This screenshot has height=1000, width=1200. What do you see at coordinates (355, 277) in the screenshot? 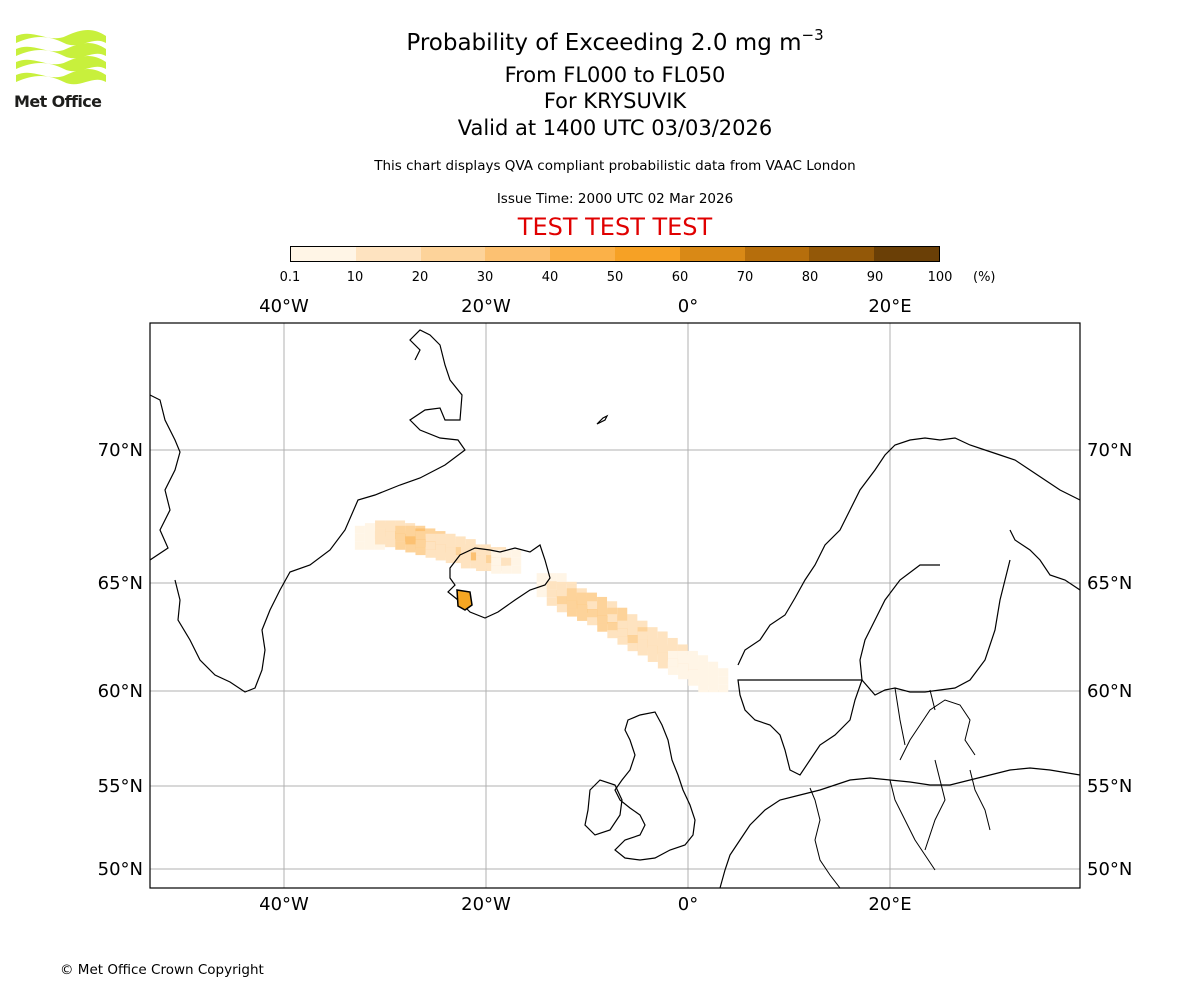
I see `colorbar-tick-label: 10` at bounding box center [355, 277].